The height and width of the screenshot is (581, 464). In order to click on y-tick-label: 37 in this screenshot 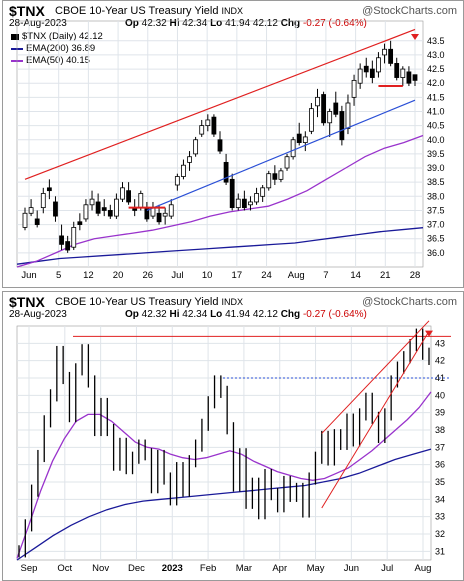, I will do `click(440, 447)`.